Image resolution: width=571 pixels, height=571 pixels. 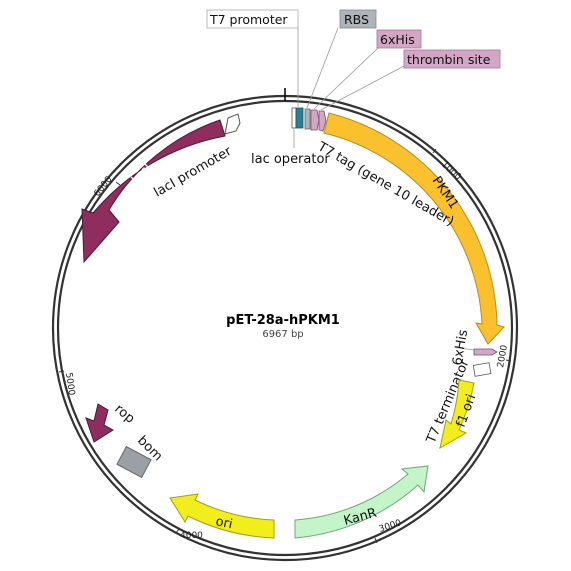 What do you see at coordinates (69, 384) in the screenshot?
I see `tick-label-5000: 5000` at bounding box center [69, 384].